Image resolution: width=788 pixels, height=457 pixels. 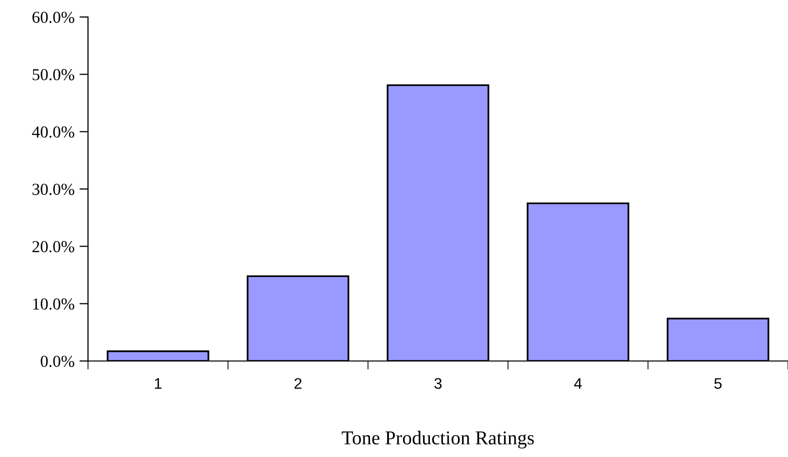 I want to click on y-tick-label: 50.0%, so click(x=53, y=74).